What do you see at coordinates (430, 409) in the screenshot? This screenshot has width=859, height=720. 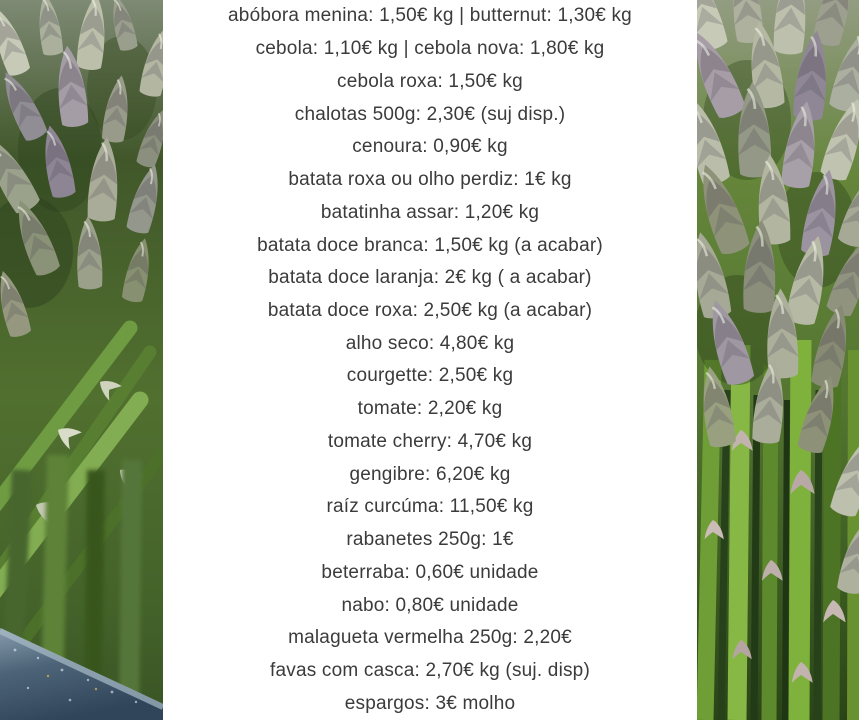 I see `price-line: tomate: 2,20€ kg` at bounding box center [430, 409].